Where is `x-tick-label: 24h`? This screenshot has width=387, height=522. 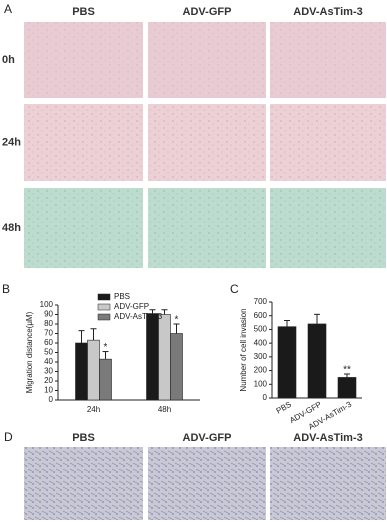 x-tick-label: 24h is located at coordinates (93, 409).